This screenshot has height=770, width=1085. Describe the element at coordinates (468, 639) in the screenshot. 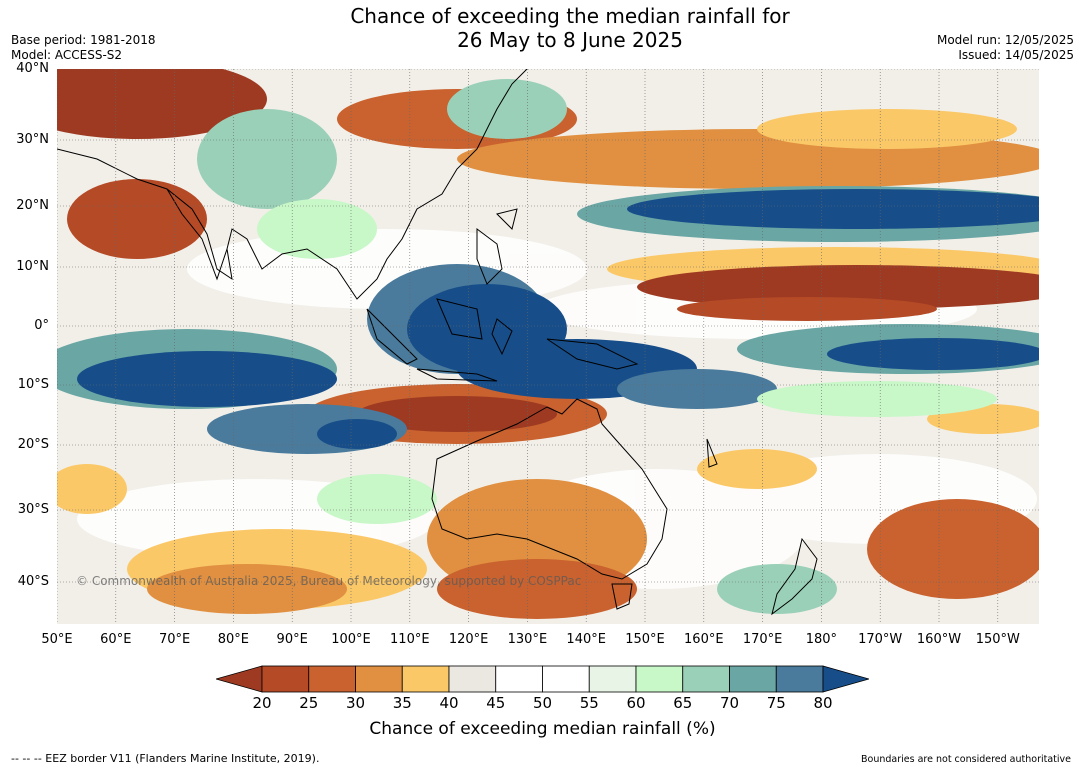

I see `lon-label: 120°E` at that location.